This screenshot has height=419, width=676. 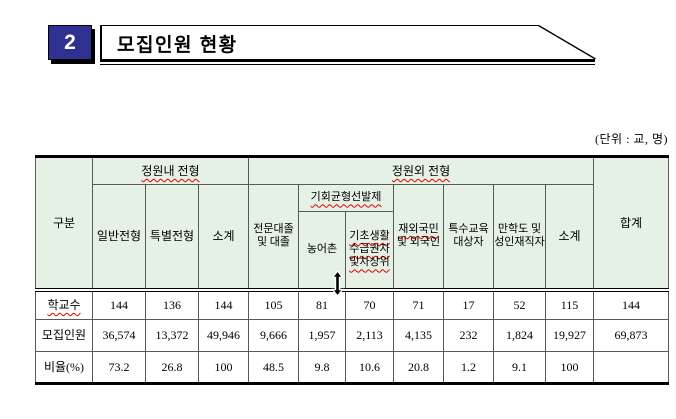 I want to click on col-header-junior-college: 전문대졸 및 대졸, so click(x=273, y=237).